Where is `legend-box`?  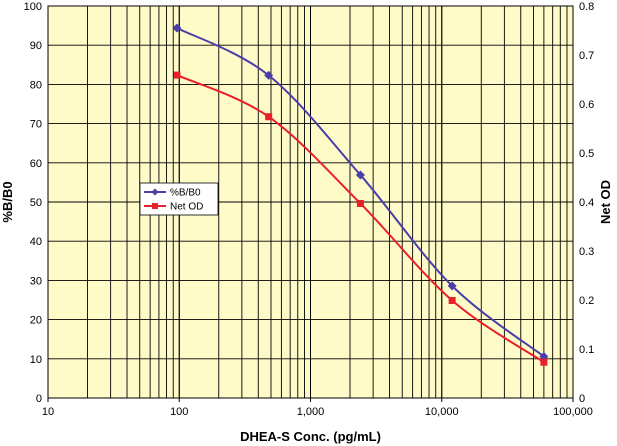
legend-box is located at coordinates (179, 199).